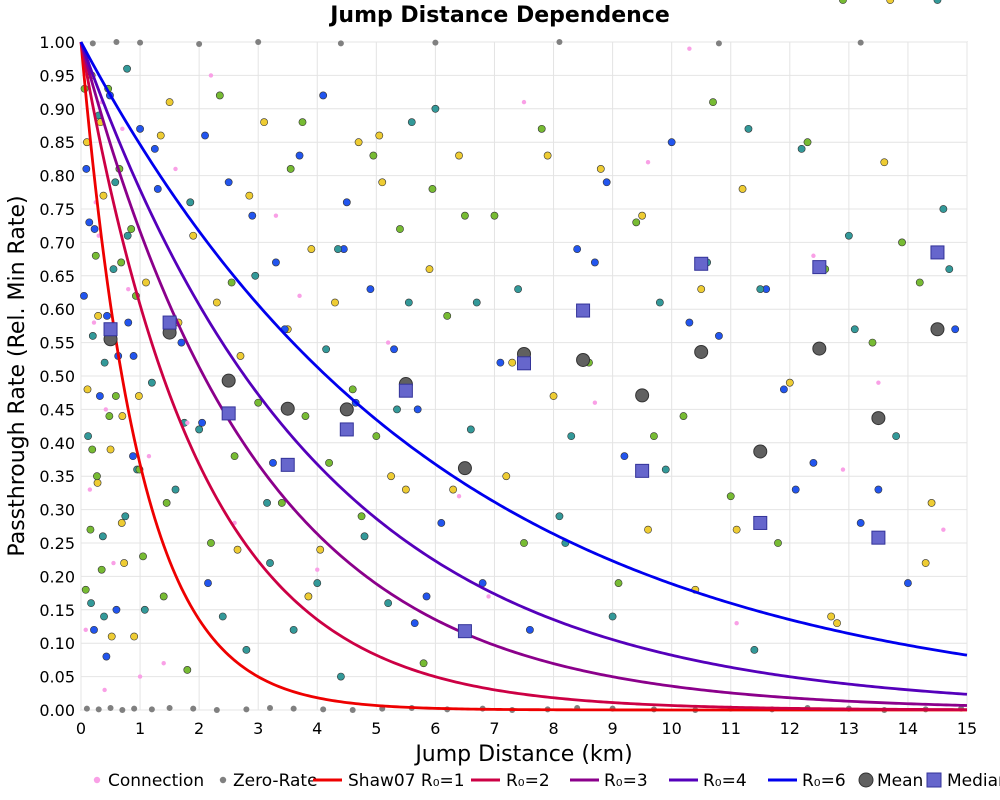 This screenshot has width=1000, height=800. What do you see at coordinates (57, 610) in the screenshot?
I see `y-tick-label: 0.15` at bounding box center [57, 610].